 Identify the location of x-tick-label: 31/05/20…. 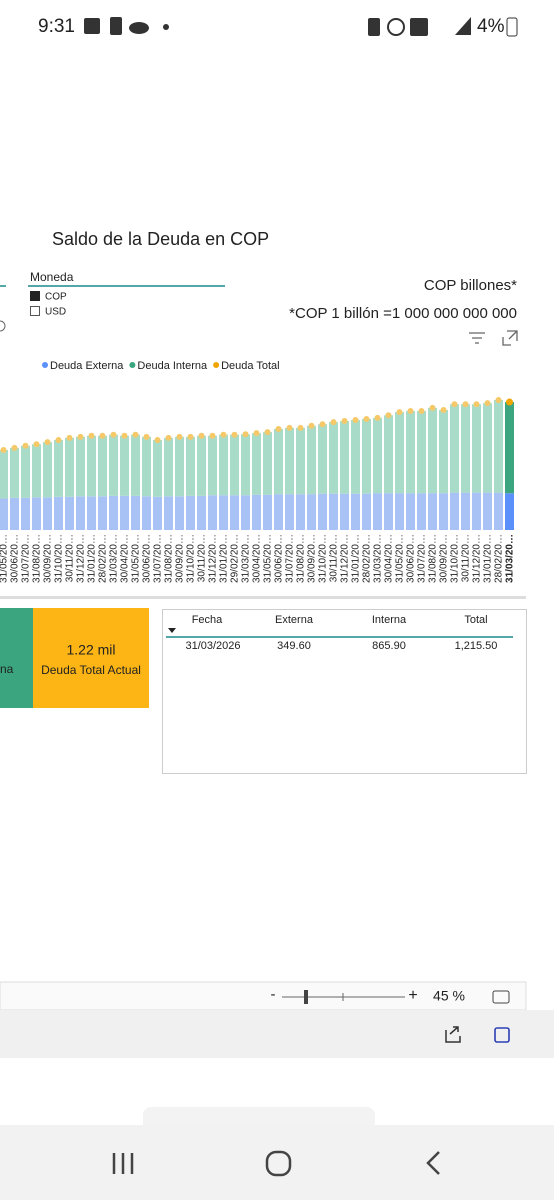
(136, 558).